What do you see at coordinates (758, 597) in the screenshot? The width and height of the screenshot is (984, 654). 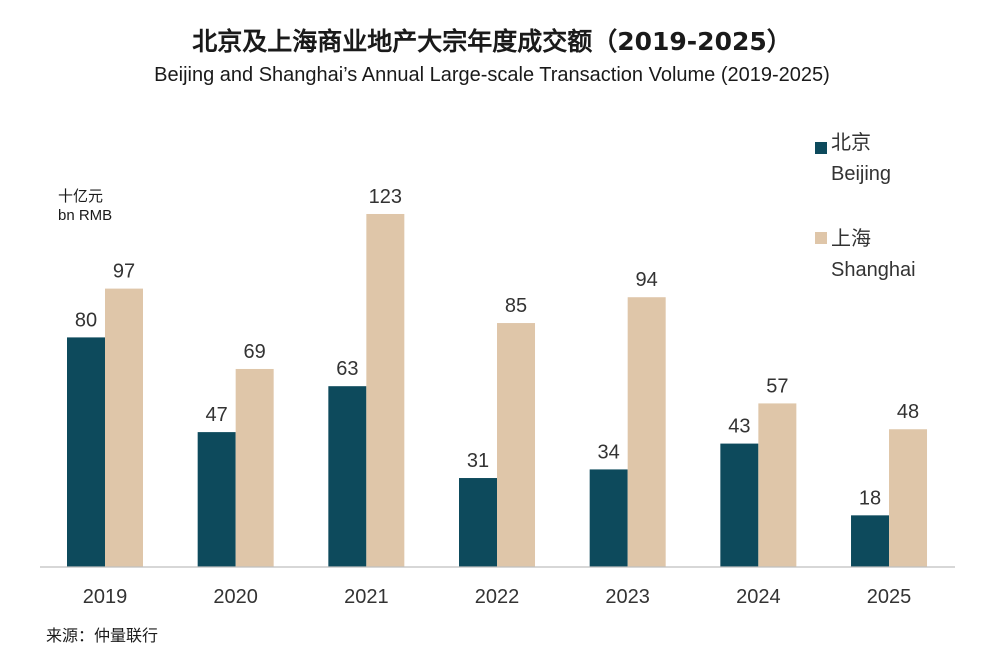 I see `x-tick-label-2024: 2024` at bounding box center [758, 597].